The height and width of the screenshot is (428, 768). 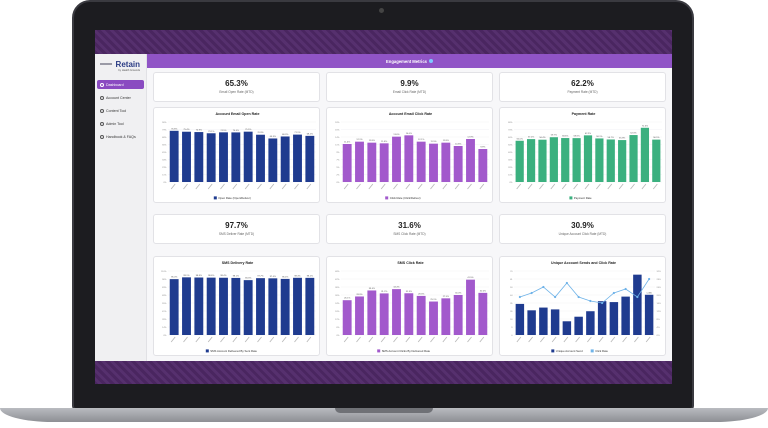 What do you see at coordinates (510, 123) in the screenshot?
I see `y-tick-label: 80%` at bounding box center [510, 123].